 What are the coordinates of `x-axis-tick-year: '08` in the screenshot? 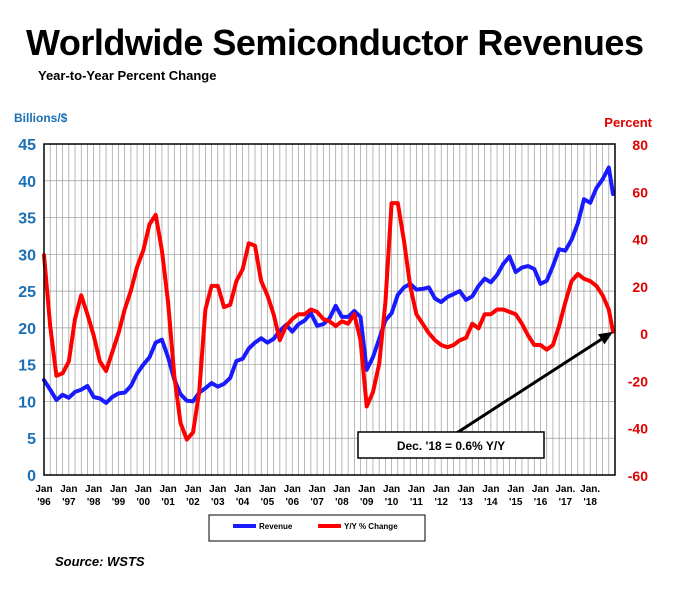 It's located at (342, 502).